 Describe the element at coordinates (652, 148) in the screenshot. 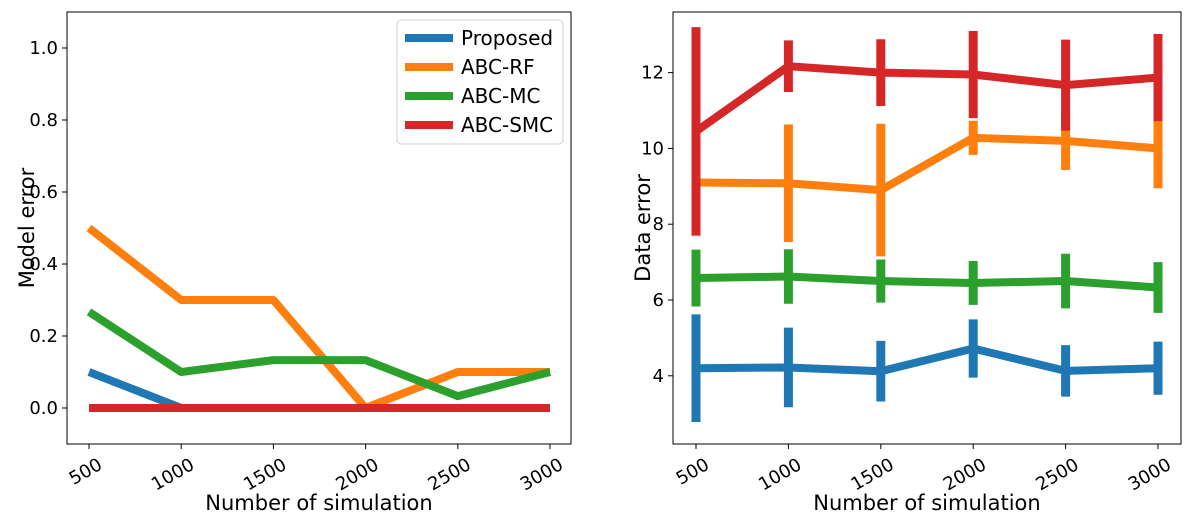

I see `y-tick-label: 10` at that location.